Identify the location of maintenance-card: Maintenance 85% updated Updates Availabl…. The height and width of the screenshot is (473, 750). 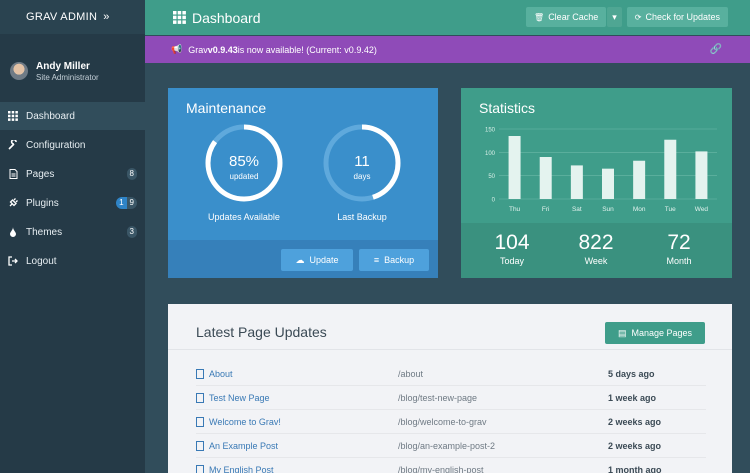
(303, 183).